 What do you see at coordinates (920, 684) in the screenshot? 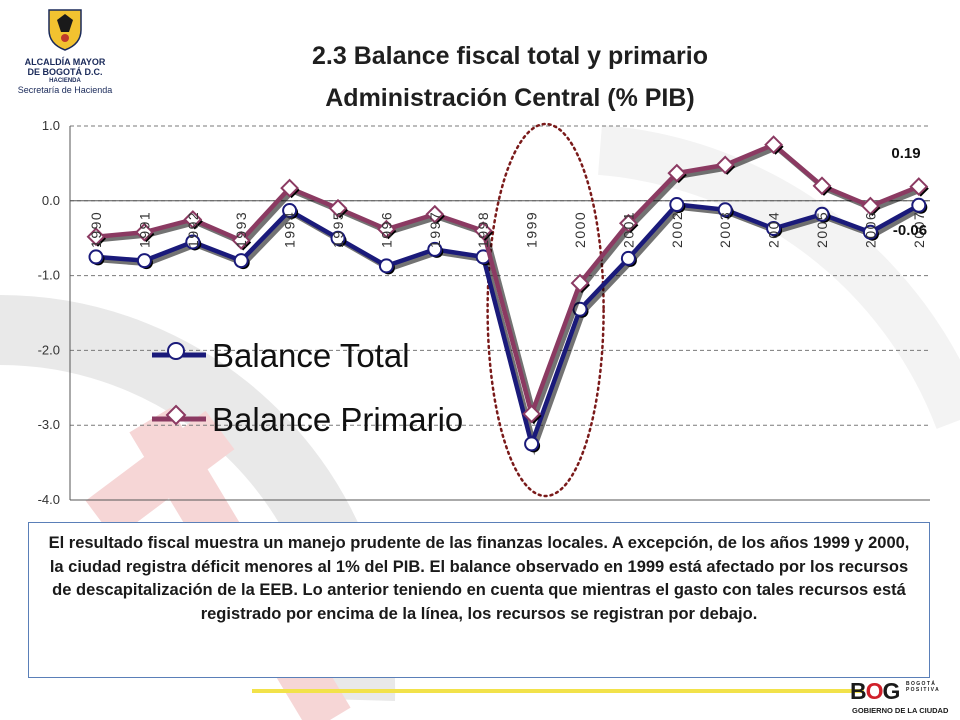
I see `bog-side-1: B O G O T Á` at bounding box center [920, 684].